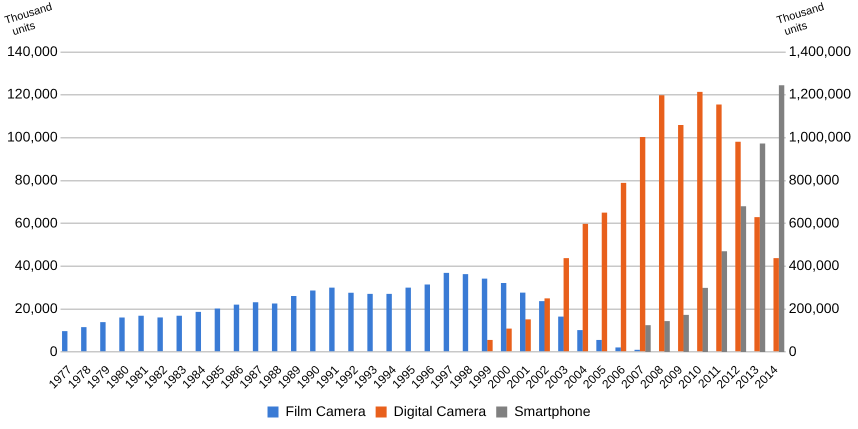 The height and width of the screenshot is (429, 858). I want to click on y-tick-label: 100,000, so click(32, 136).